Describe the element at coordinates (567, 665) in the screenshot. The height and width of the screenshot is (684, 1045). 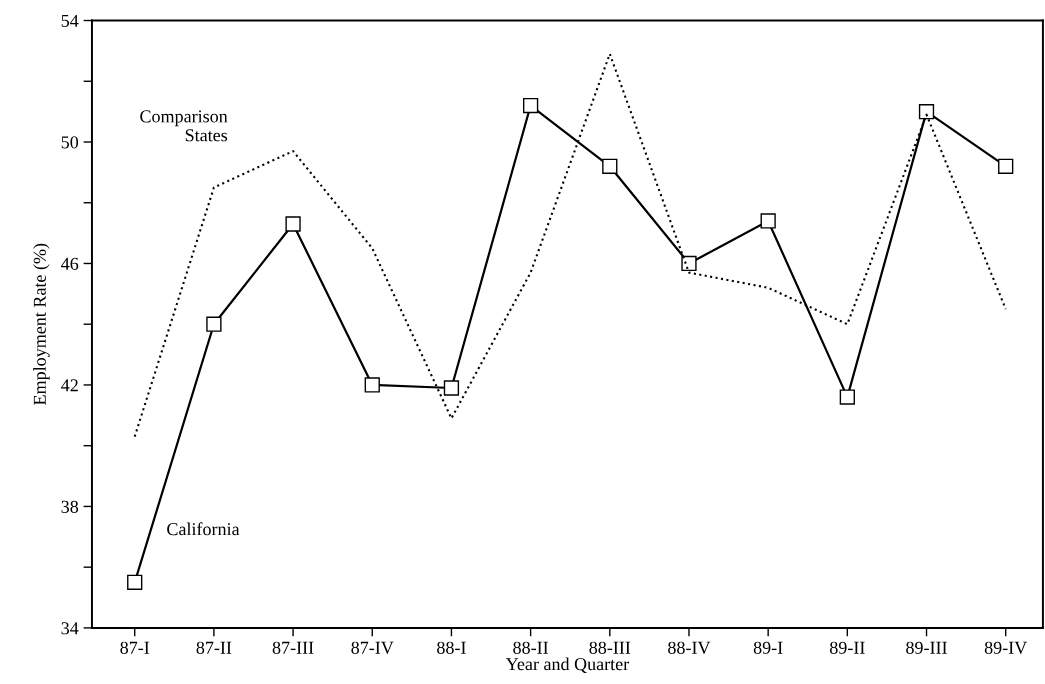
I see `x-axis-title: Year and Quarter` at that location.